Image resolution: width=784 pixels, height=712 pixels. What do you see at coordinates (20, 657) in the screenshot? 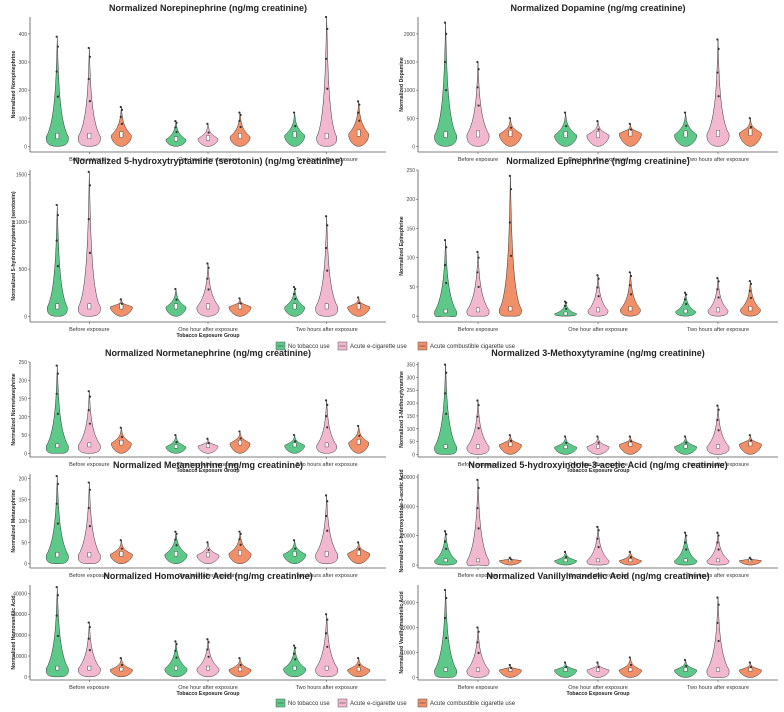
I see `y-tick-label: 10000` at bounding box center [20, 657].